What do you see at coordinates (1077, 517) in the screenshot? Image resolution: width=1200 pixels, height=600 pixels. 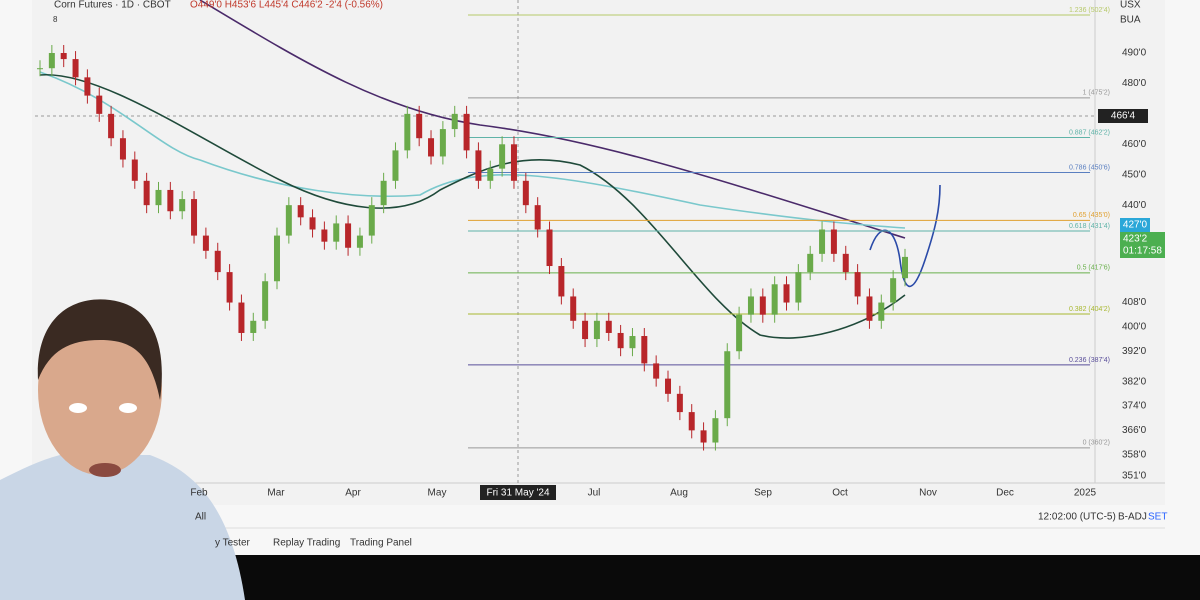 I see `clock: 12:02:00 (UTC-5)` at bounding box center [1077, 517].